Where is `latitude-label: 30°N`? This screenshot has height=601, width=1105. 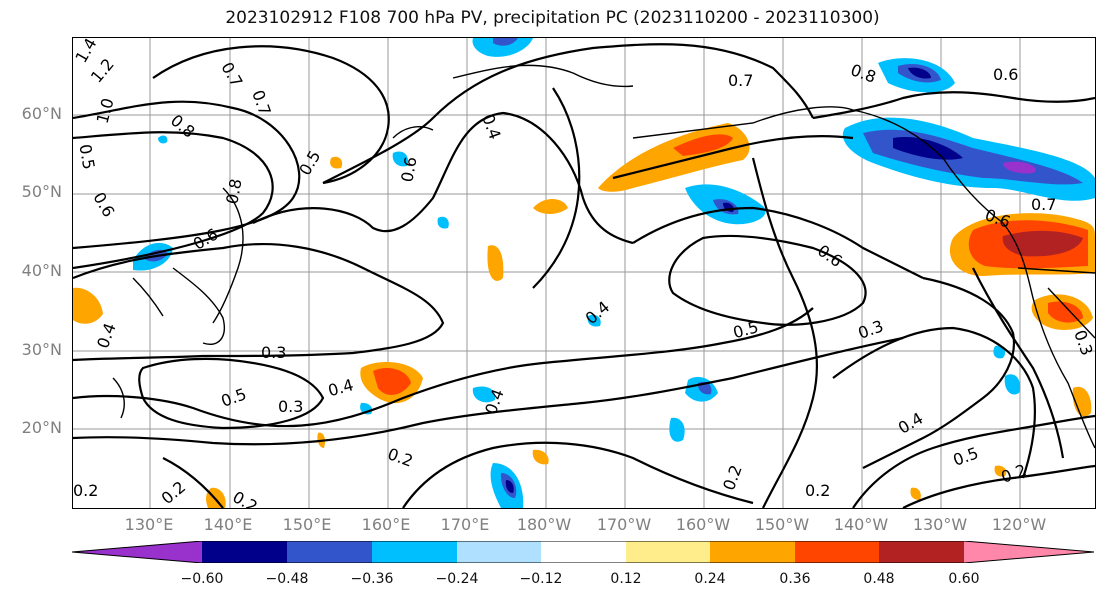
latitude-label: 30°N is located at coordinates (41, 349).